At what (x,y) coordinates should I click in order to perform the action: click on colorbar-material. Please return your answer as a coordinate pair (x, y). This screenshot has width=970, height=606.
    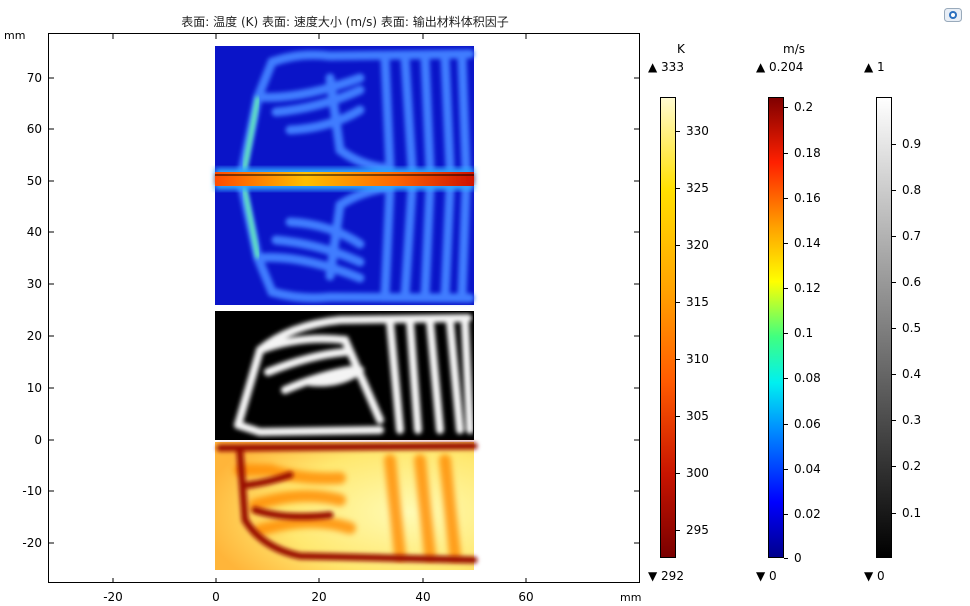
    Looking at the image, I should click on (884, 327).